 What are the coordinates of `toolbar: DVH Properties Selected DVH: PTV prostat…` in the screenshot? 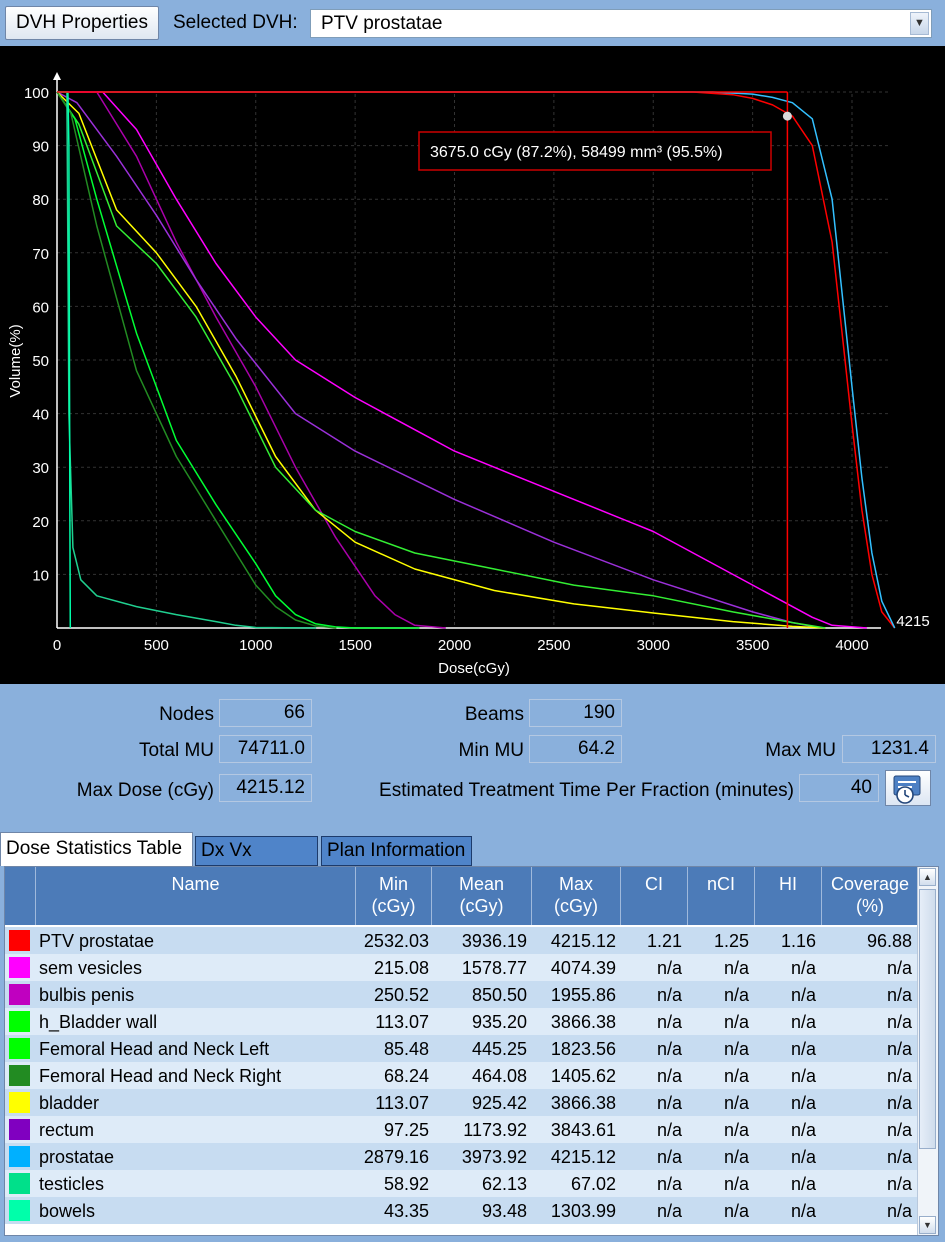 It's located at (472, 23).